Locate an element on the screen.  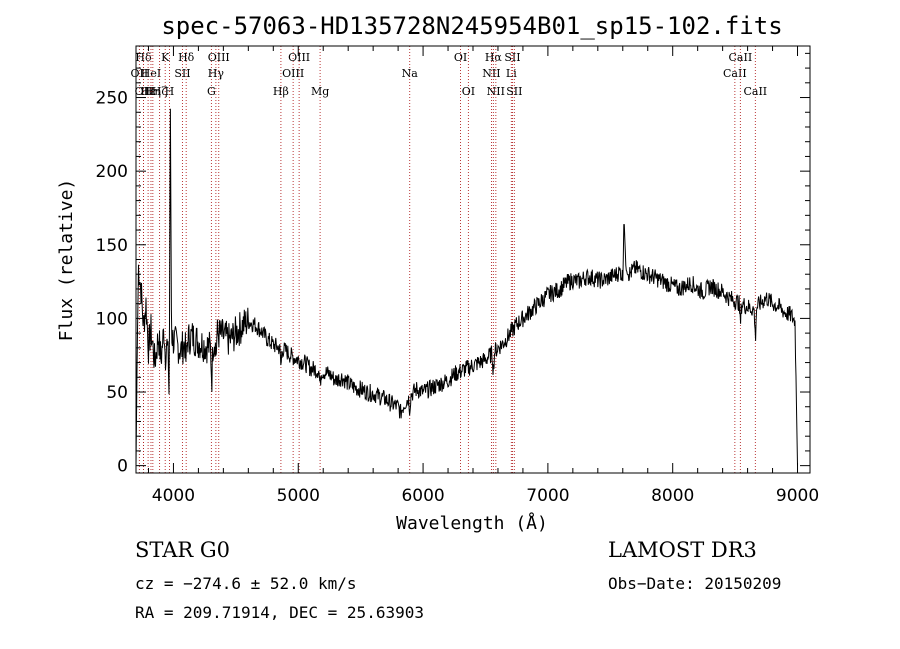
marker-label-5: Hη is located at coordinates (153, 91).